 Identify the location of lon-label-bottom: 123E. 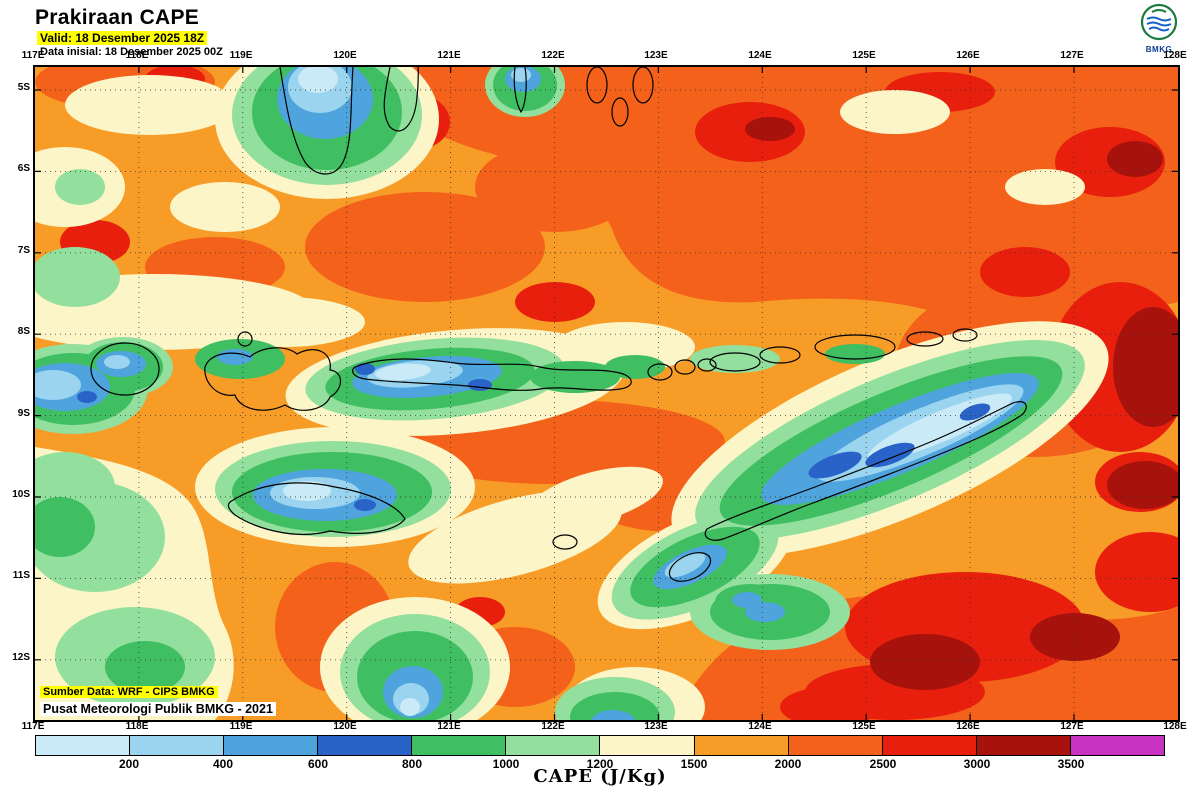
(656, 726).